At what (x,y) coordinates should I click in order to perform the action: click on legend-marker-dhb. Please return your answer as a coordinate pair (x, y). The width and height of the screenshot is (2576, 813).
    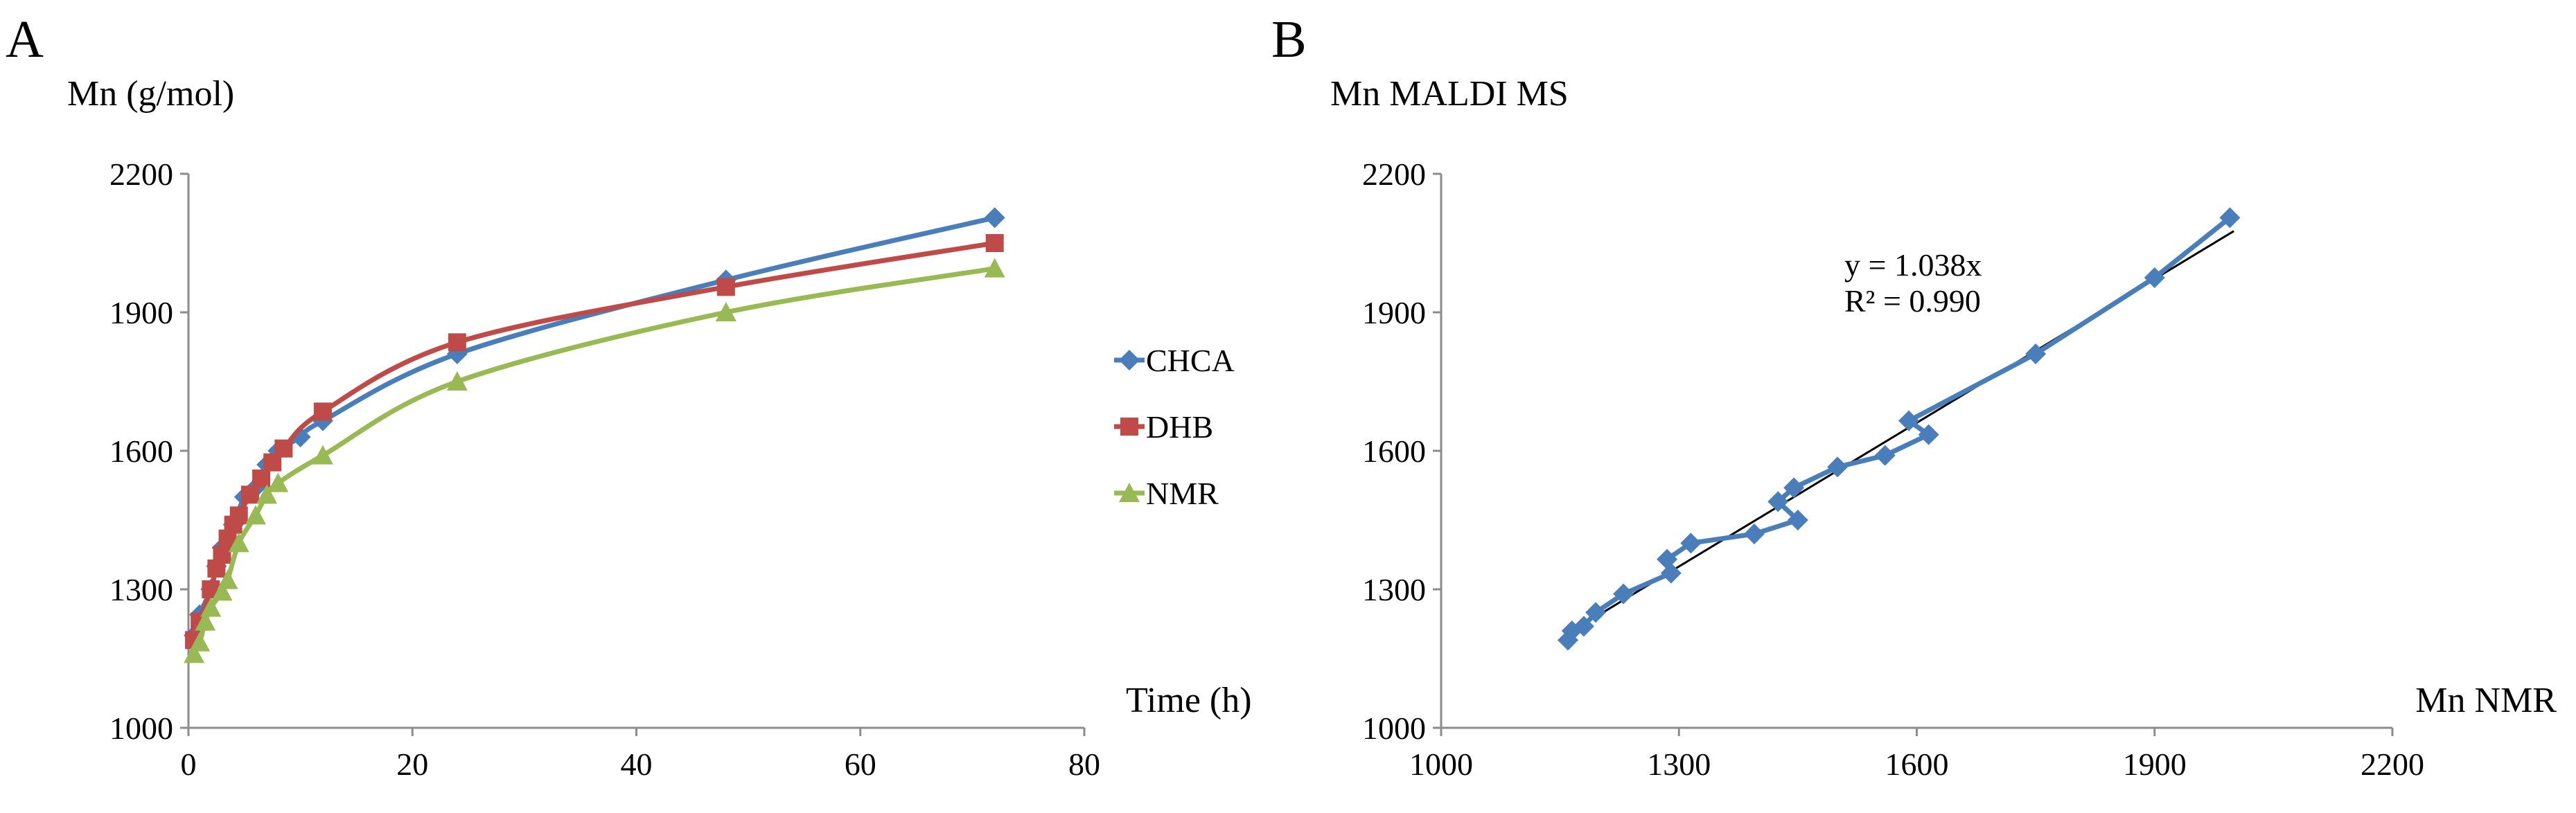
    Looking at the image, I should click on (1129, 427).